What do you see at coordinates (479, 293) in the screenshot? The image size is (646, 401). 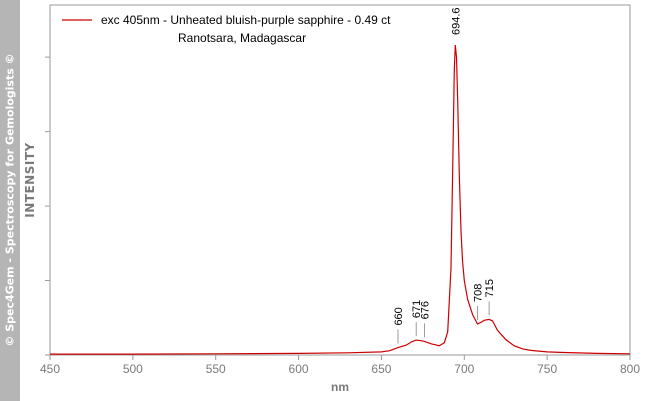 I see `peak-label: 708` at bounding box center [479, 293].